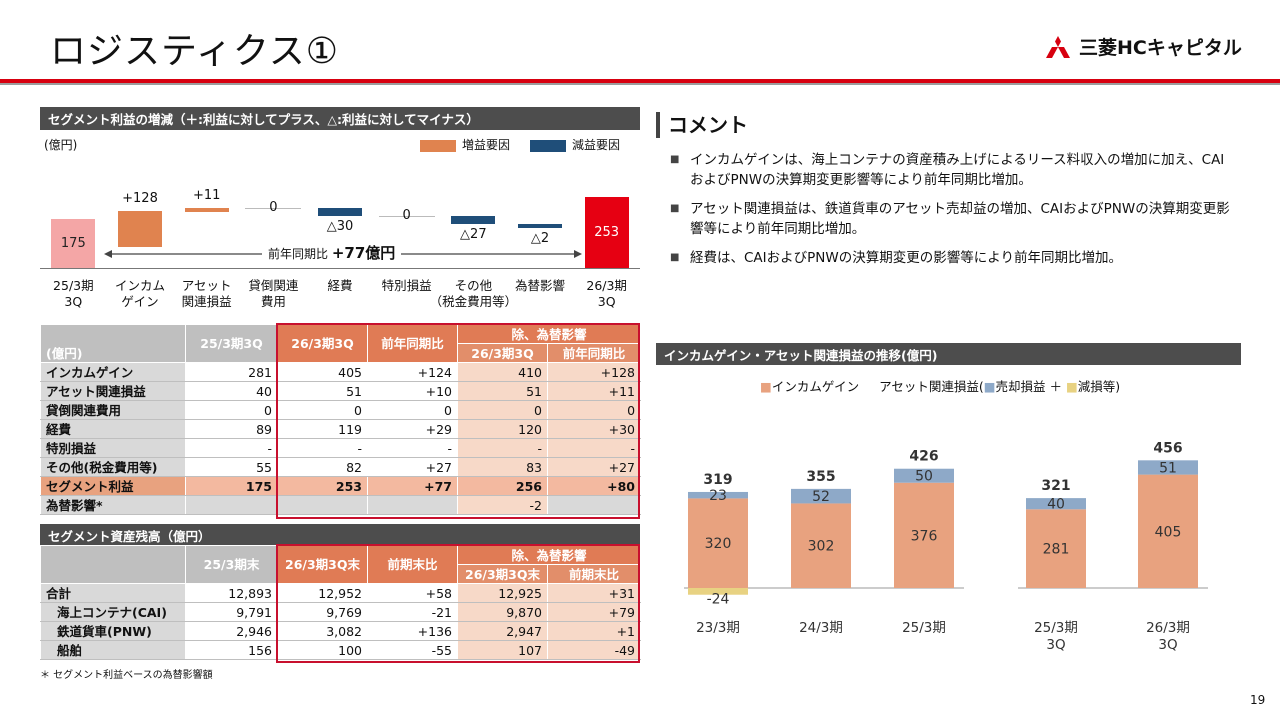  I want to click on logo-text: 三菱HCキャピタル, so click(1160, 48).